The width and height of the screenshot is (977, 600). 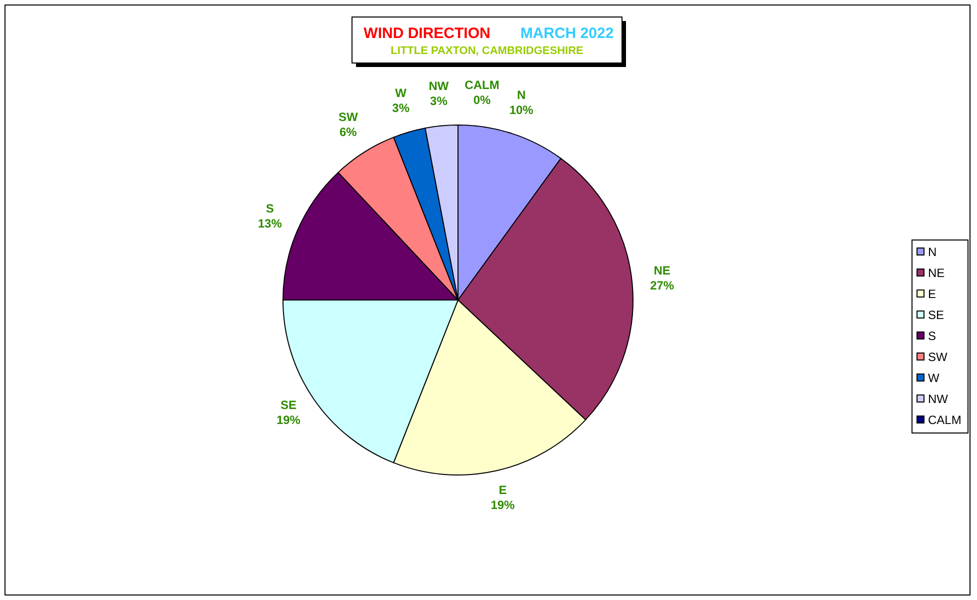 I want to click on chart-subtitle: MARCH 2022, so click(x=567, y=33).